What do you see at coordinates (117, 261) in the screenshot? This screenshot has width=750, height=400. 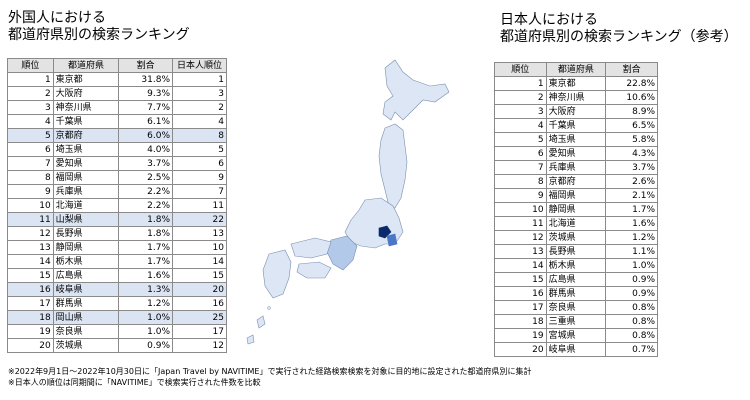 I see `table-row: 14 栃木県 1.7% 14` at bounding box center [117, 261].